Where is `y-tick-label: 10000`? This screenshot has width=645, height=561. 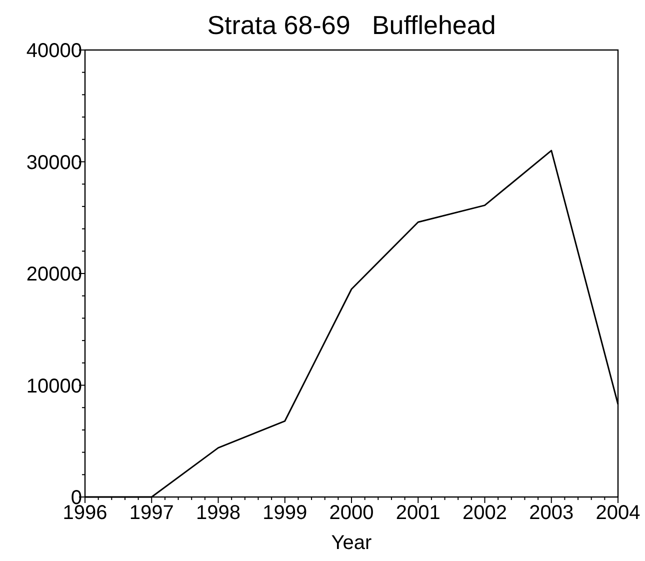 y-tick-label: 10000 is located at coordinates (54, 386).